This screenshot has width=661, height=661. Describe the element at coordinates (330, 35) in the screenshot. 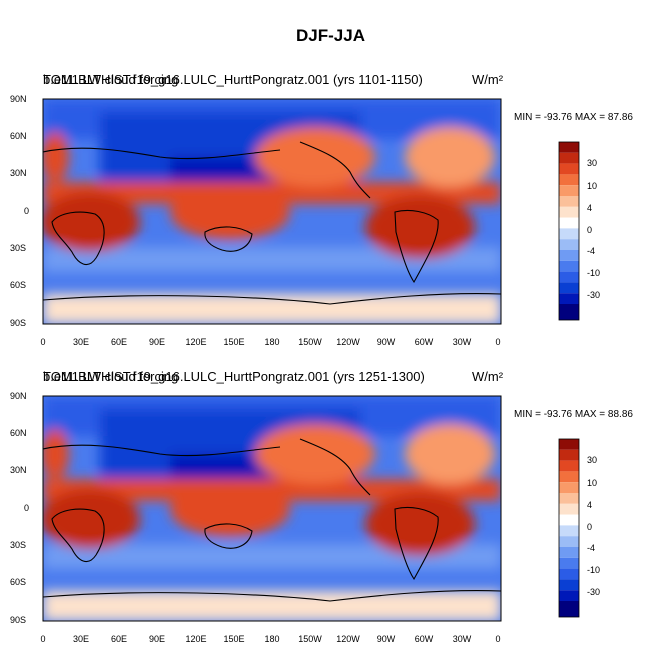

I see `figure-title: DJF-JJA` at that location.